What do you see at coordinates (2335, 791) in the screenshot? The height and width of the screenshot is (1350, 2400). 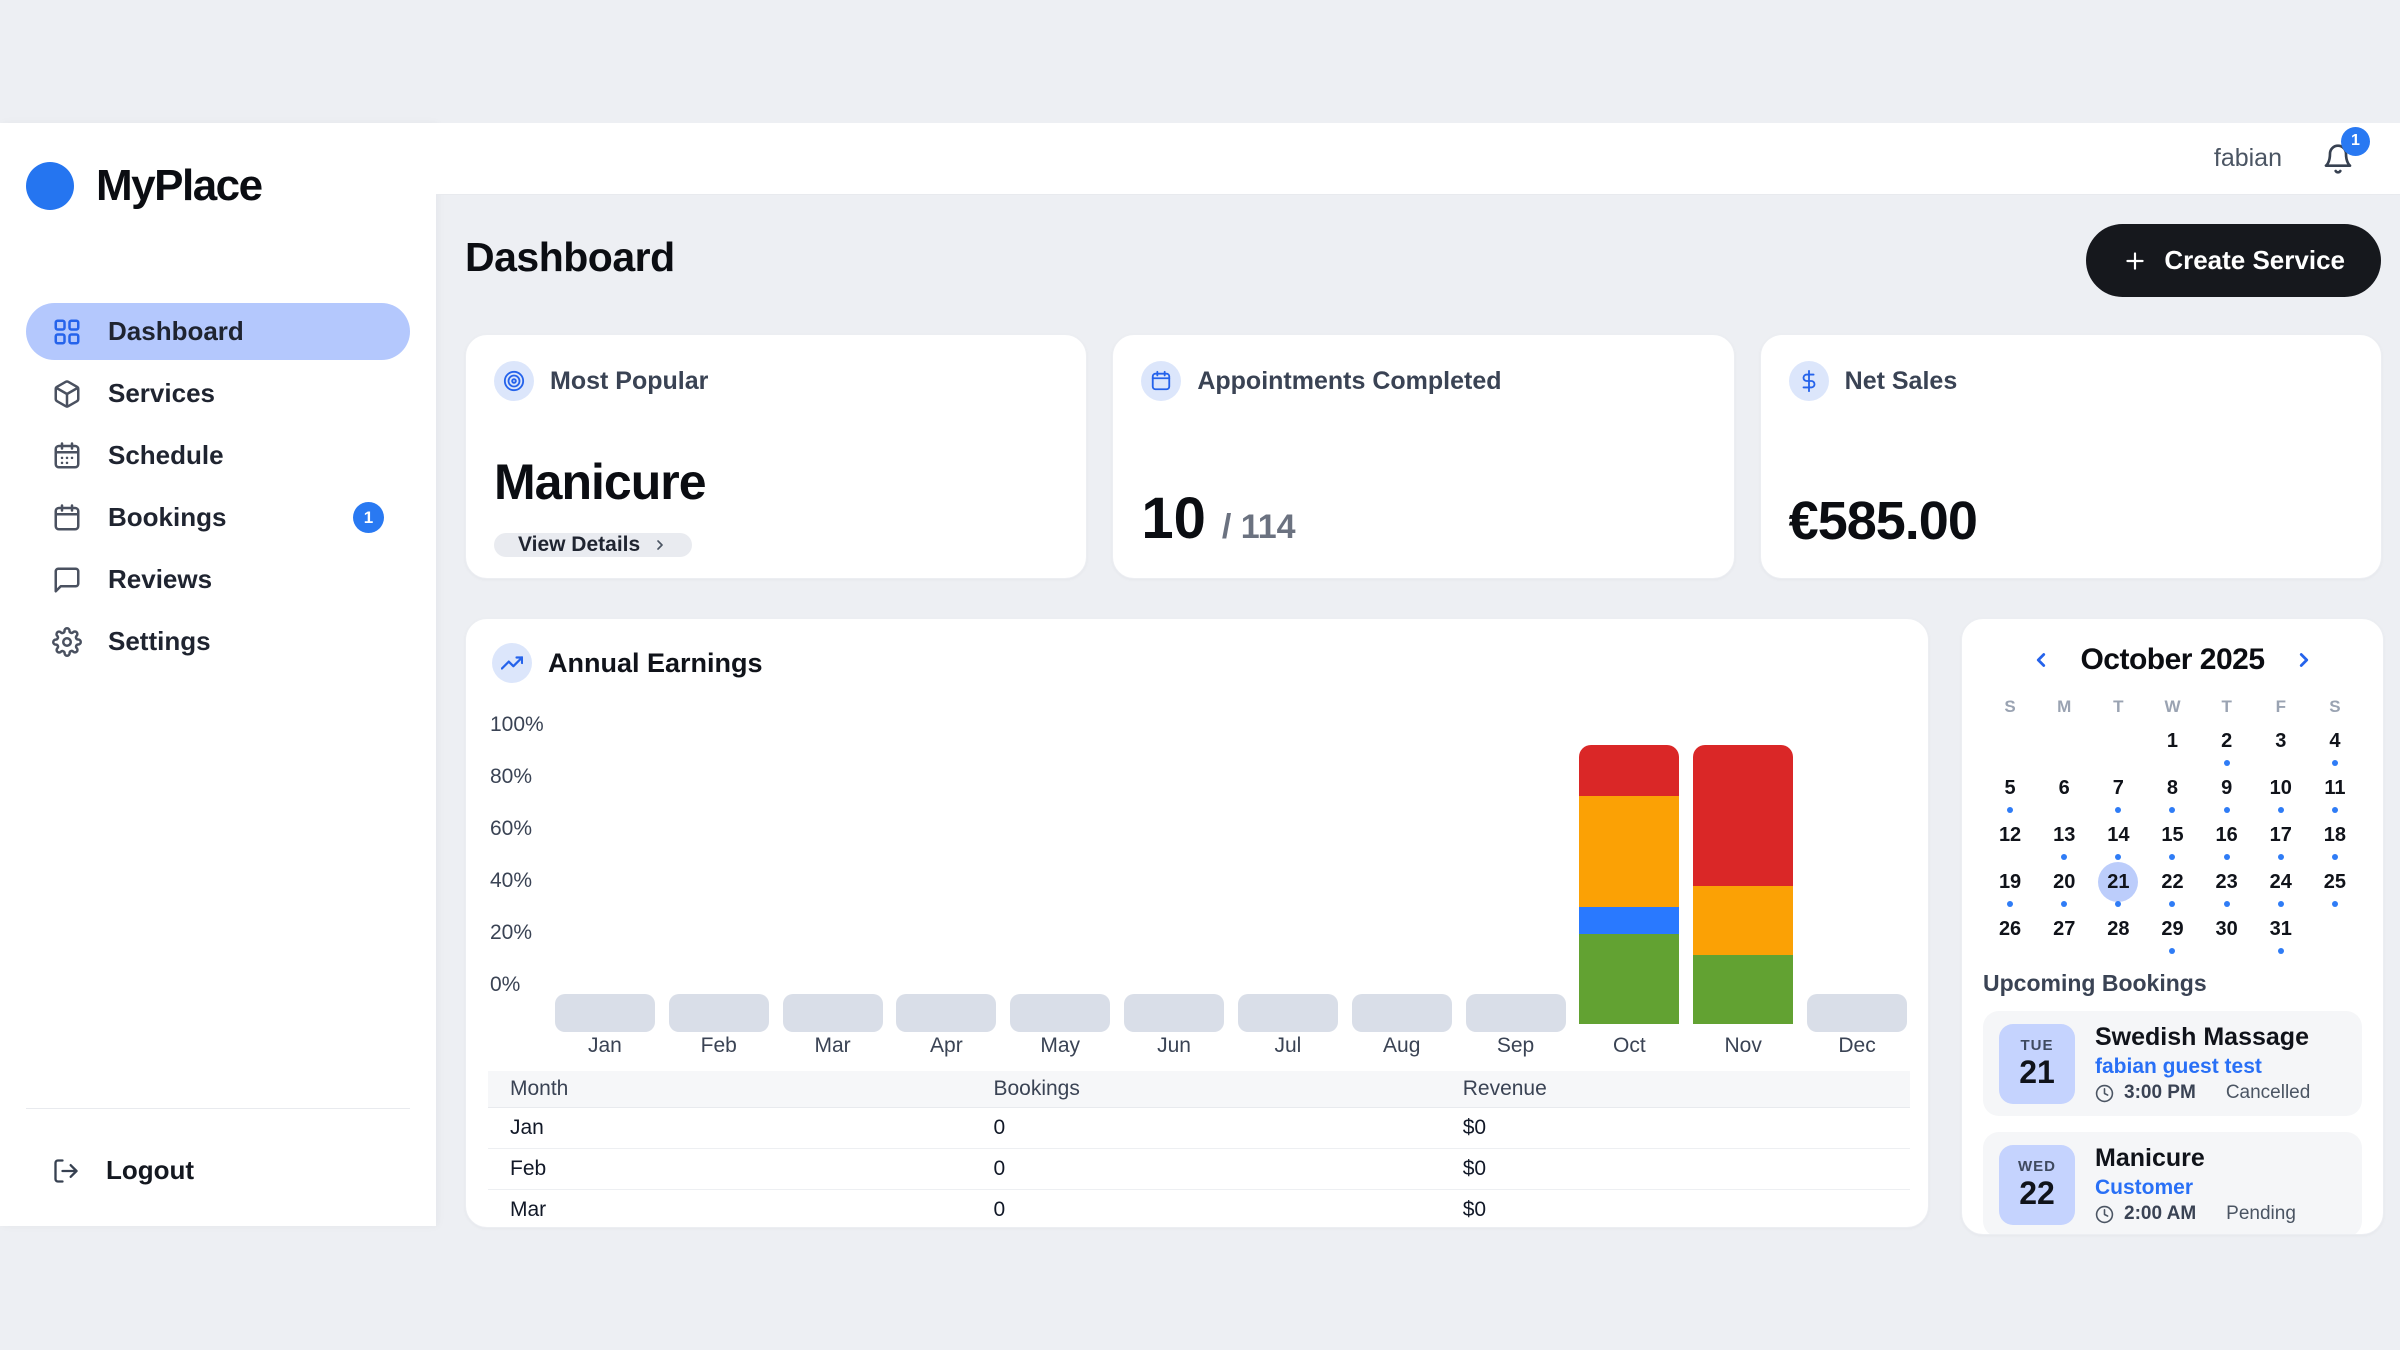 I see `calendar-day-11: 11` at bounding box center [2335, 791].